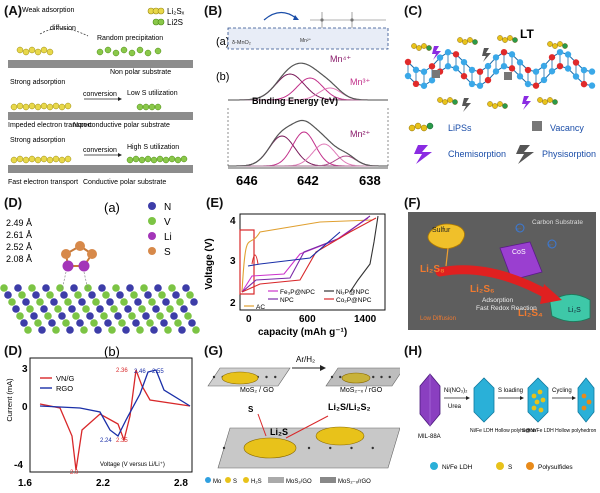 Image resolution: width=600 pixels, height=493 pixels. I want to click on panel-g-label: (G), so click(213, 350).